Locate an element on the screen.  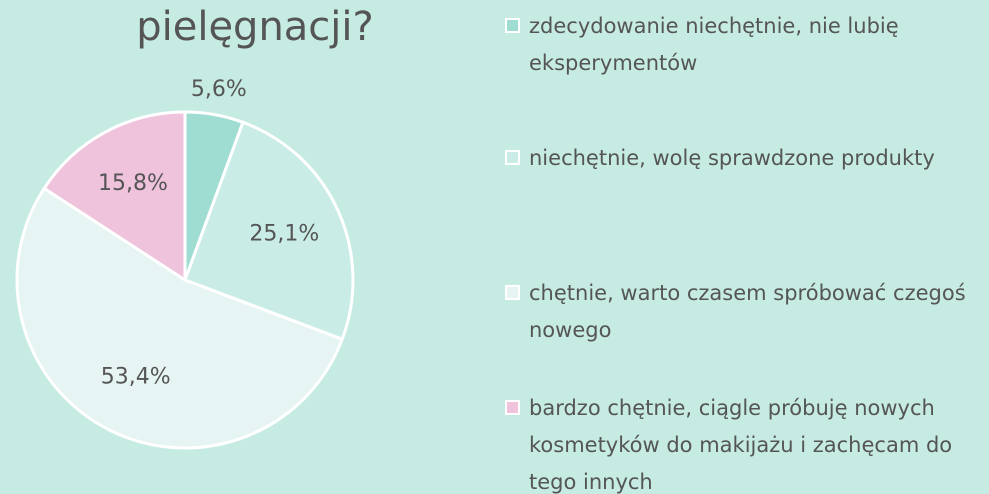
legend-item: niechętnie, wolę sprawdzone produkty is located at coordinates (740, 158).